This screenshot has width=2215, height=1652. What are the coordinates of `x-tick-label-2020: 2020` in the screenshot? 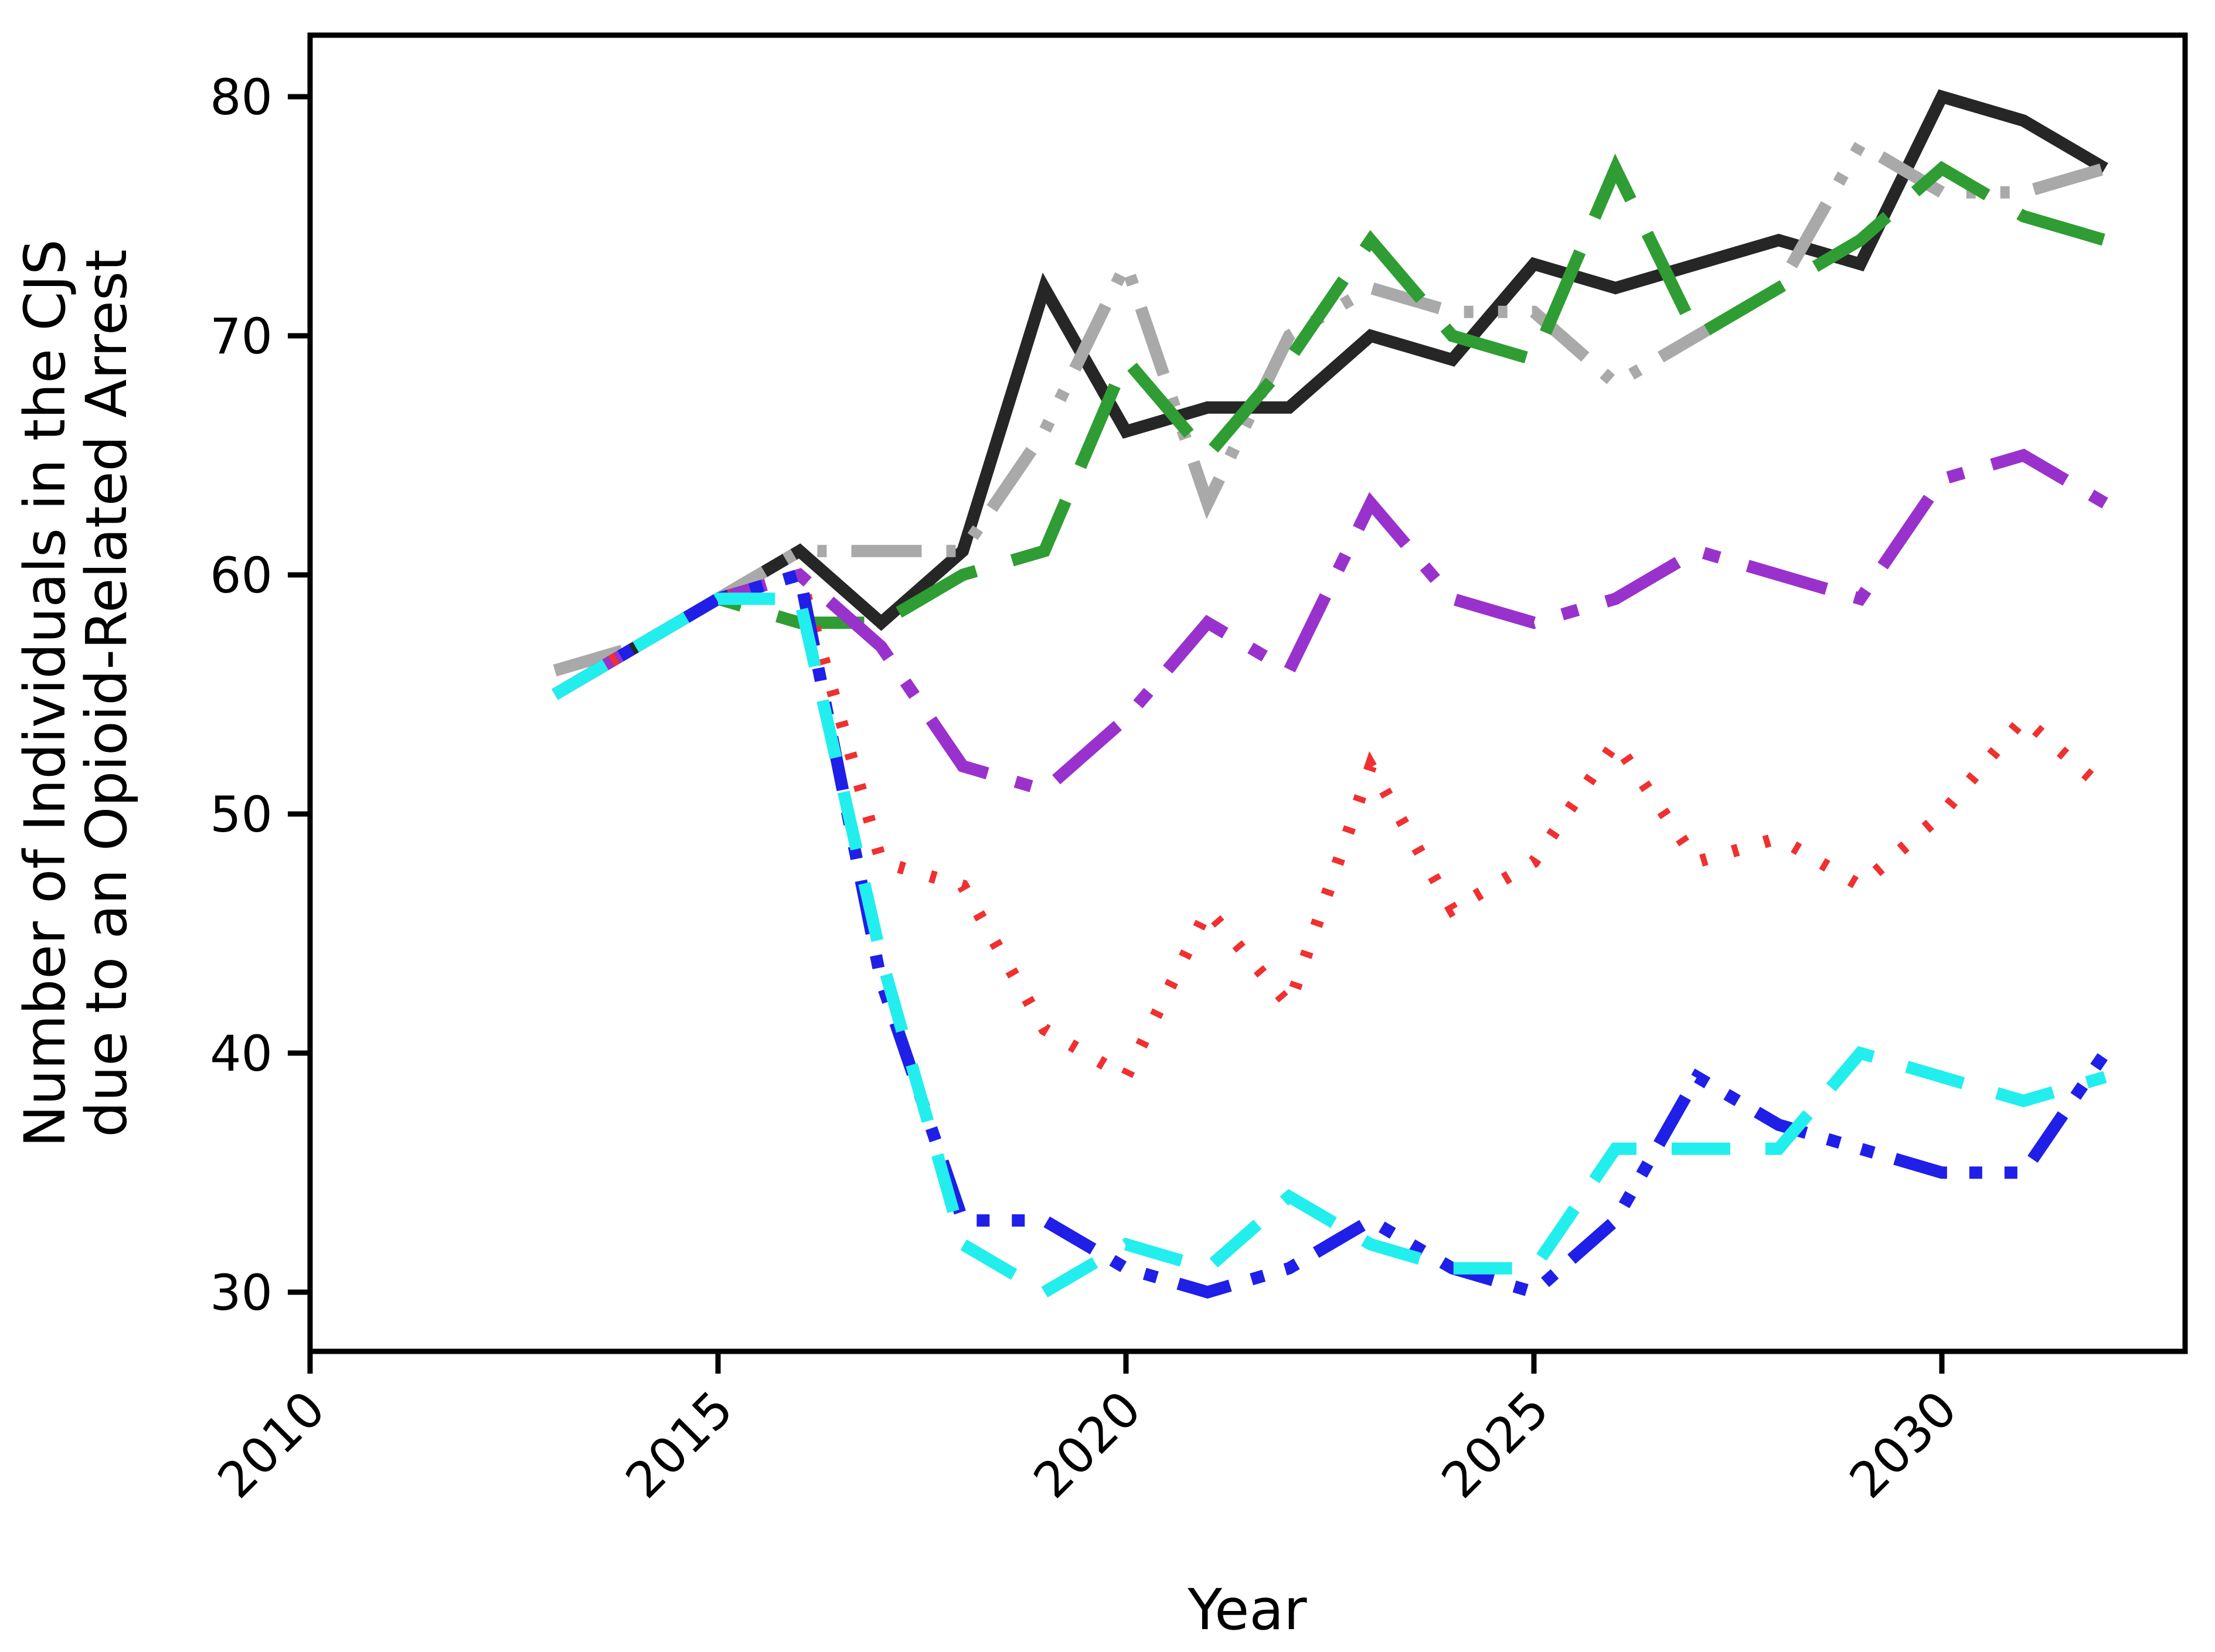 It's located at (1087, 1444).